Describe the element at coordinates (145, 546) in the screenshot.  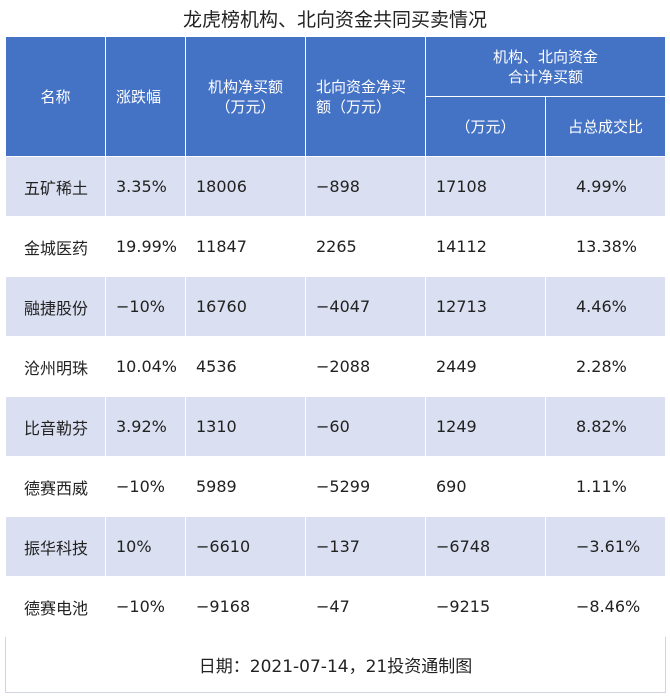
I see `cell-change: 10%` at that location.